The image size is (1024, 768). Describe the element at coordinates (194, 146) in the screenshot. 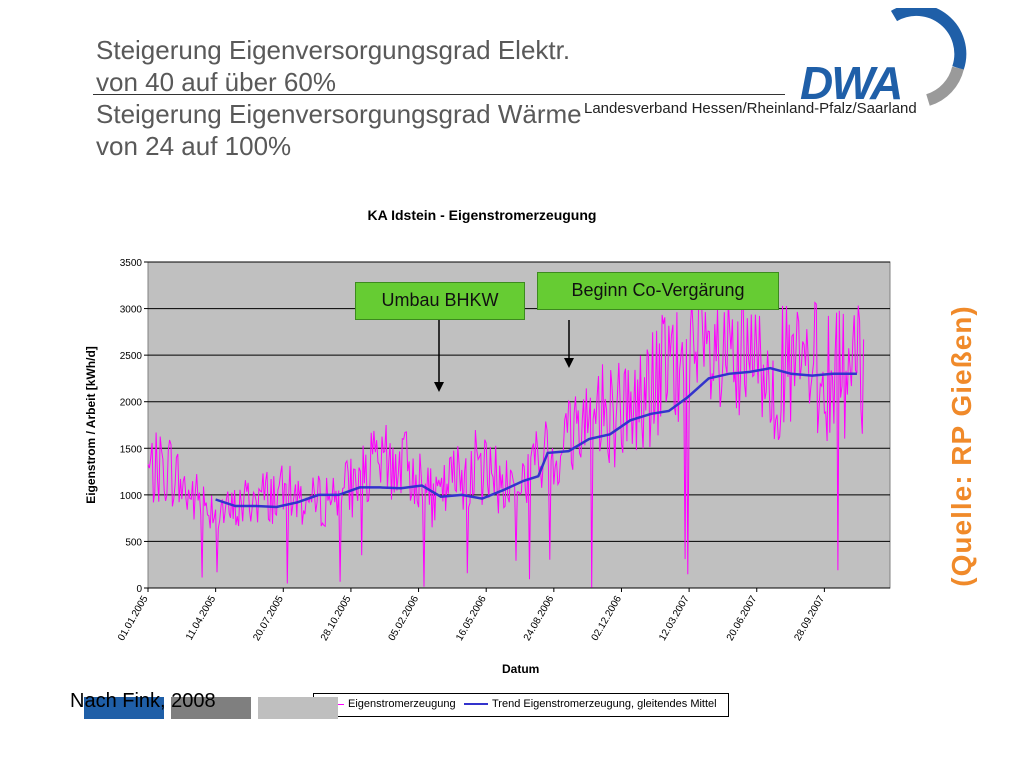

I see `title-line-4: von 24 auf 100%` at that location.